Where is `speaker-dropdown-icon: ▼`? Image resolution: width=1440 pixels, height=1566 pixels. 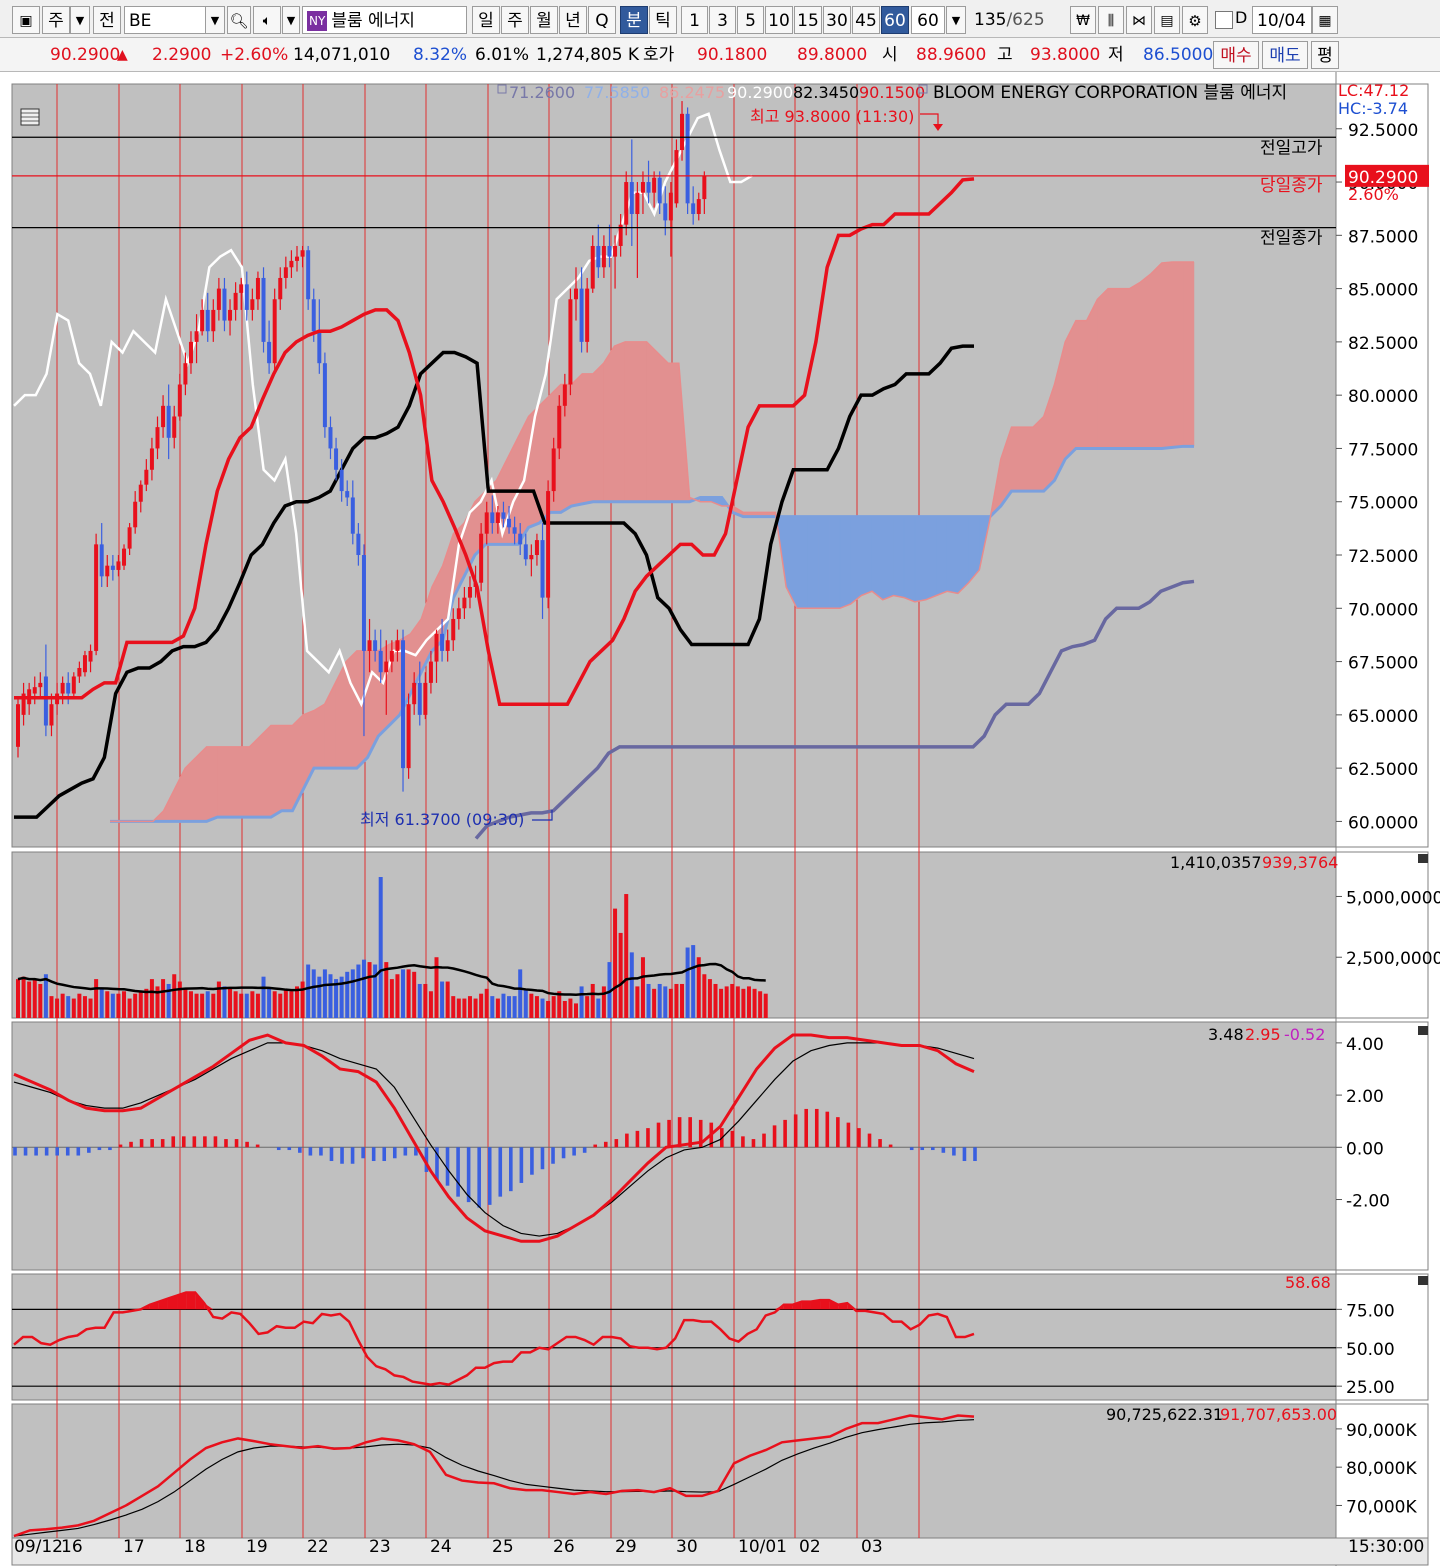 speaker-dropdown-icon: ▼ is located at coordinates (291, 20).